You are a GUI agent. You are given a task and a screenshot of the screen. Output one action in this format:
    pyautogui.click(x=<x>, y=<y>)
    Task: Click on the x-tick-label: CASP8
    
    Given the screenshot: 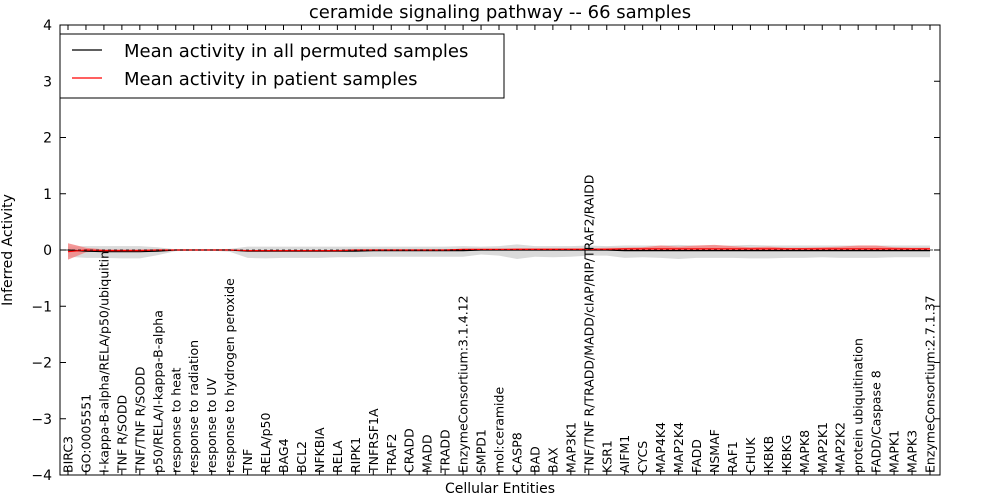 What is the action you would take?
    pyautogui.click(x=517, y=452)
    